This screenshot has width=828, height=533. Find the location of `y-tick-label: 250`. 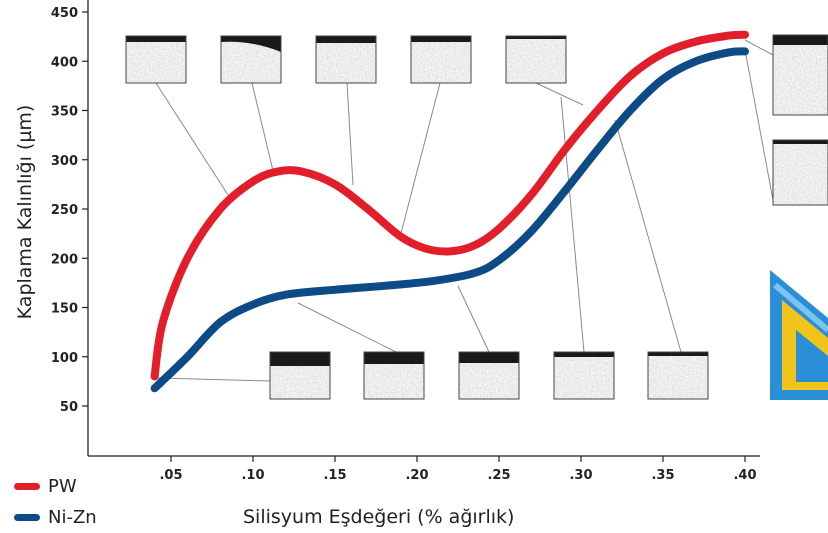

y-tick-label: 250 is located at coordinates (64, 210).